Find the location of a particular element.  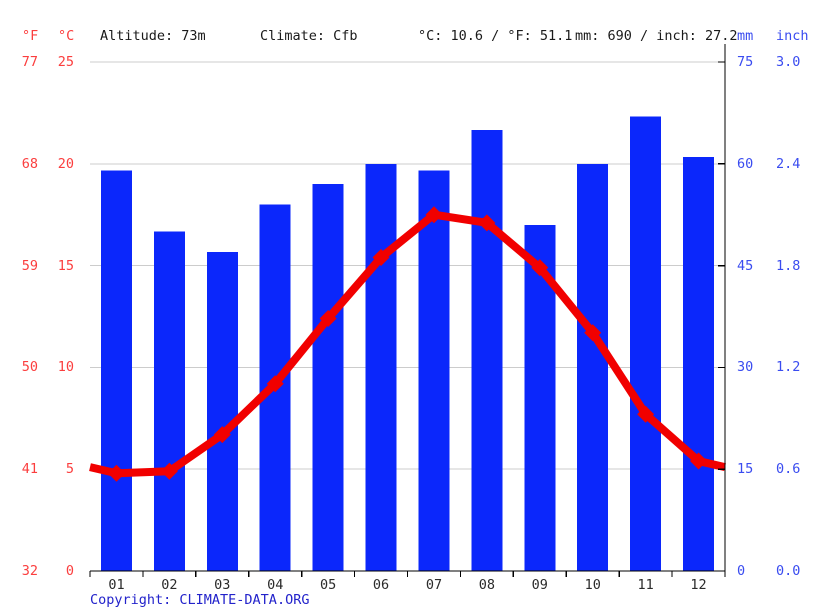

celsius-tick: 5 is located at coordinates (69, 469).